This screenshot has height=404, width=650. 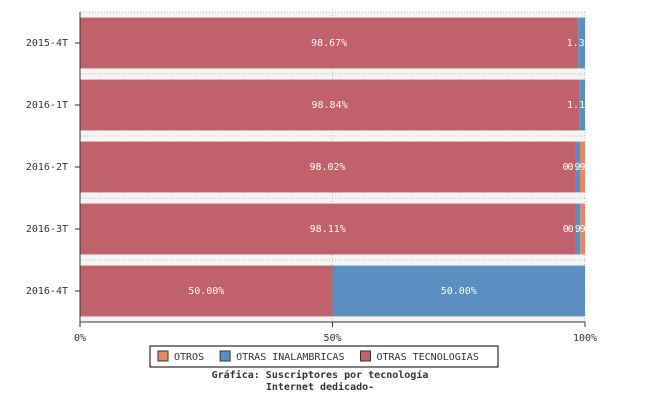 I want to click on x-tick-label: 0%, so click(x=80, y=338).